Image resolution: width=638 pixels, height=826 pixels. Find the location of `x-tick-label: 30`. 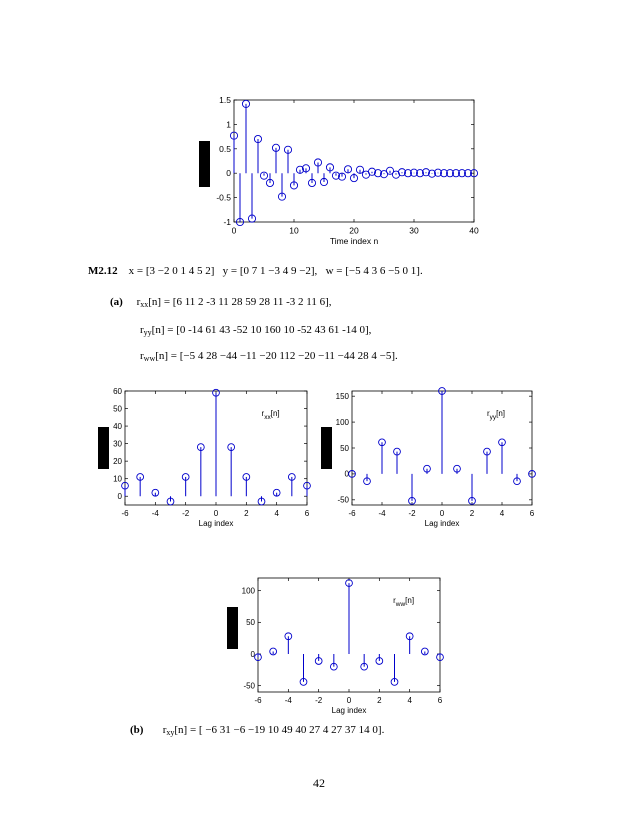

x-tick-label: 30 is located at coordinates (414, 231).